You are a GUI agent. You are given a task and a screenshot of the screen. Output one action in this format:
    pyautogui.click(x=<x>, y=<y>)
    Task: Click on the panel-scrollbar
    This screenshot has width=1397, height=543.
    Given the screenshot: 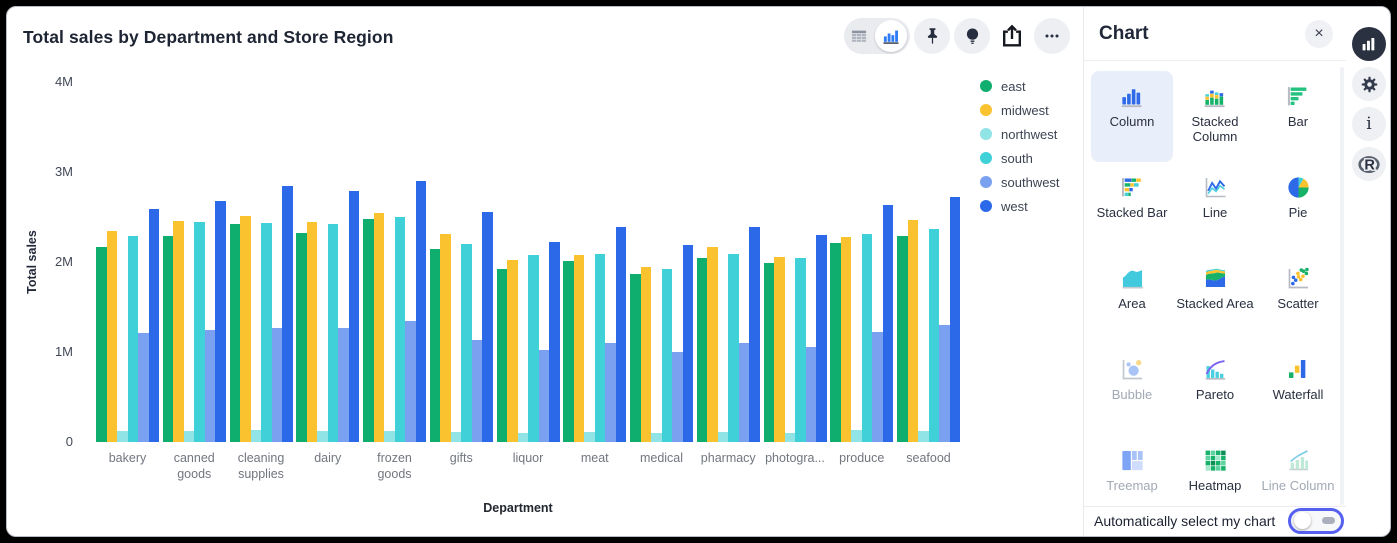 What is the action you would take?
    pyautogui.click(x=1342, y=286)
    